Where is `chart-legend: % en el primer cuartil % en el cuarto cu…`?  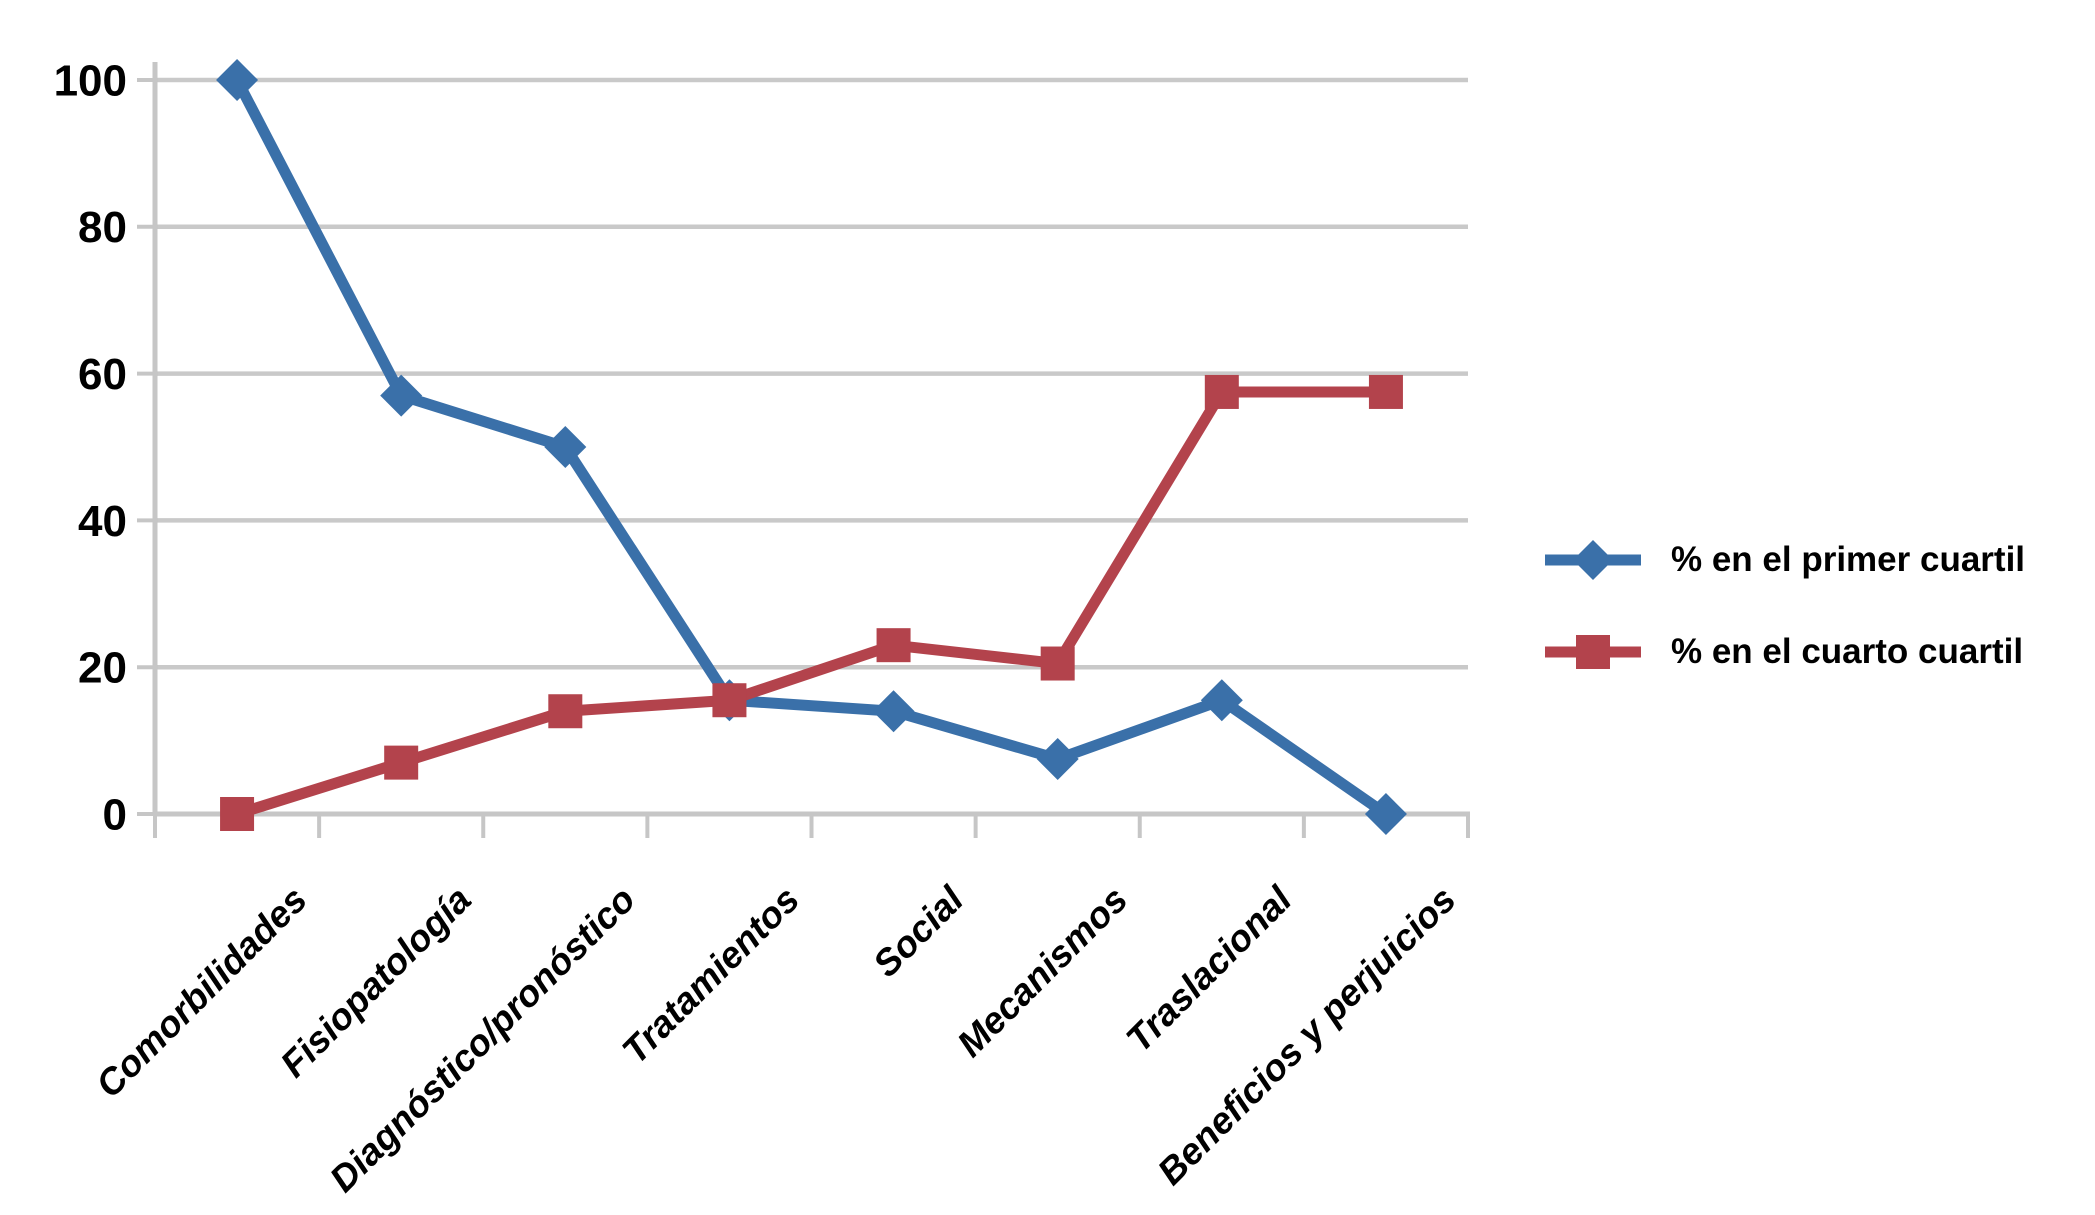
chart-legend: % en el primer cuartil % en el cuarto cu… is located at coordinates (1785, 606).